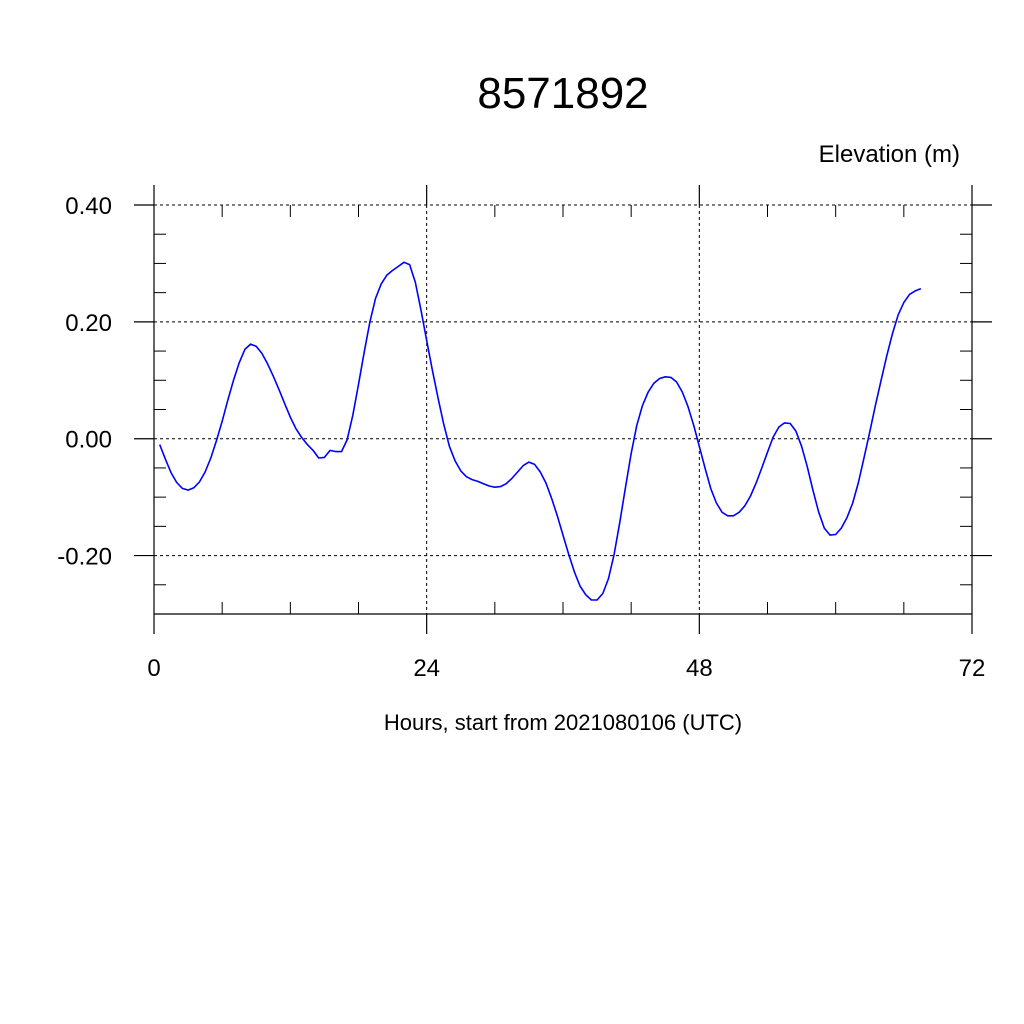 The image size is (1024, 1024). Describe the element at coordinates (88, 206) in the screenshot. I see `y-tick-label: 0.40` at that location.